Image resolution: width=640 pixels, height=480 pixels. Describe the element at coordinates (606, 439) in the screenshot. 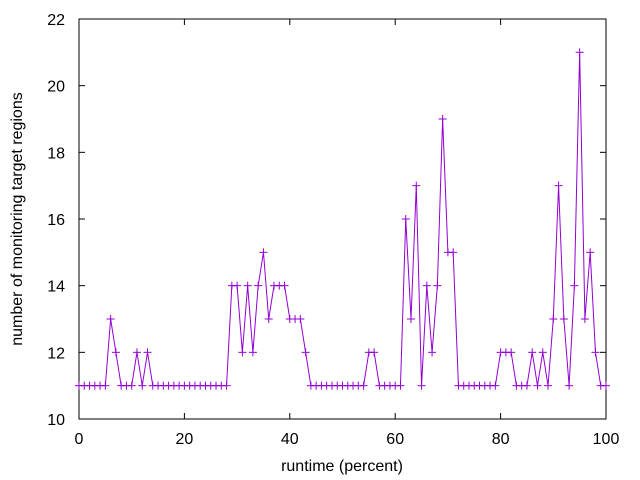

I see `x-tick-label: 100` at that location.